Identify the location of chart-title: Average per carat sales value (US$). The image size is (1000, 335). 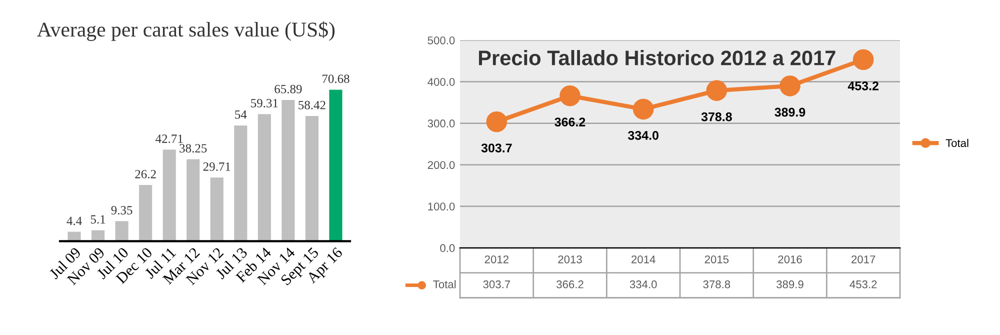
(186, 31).